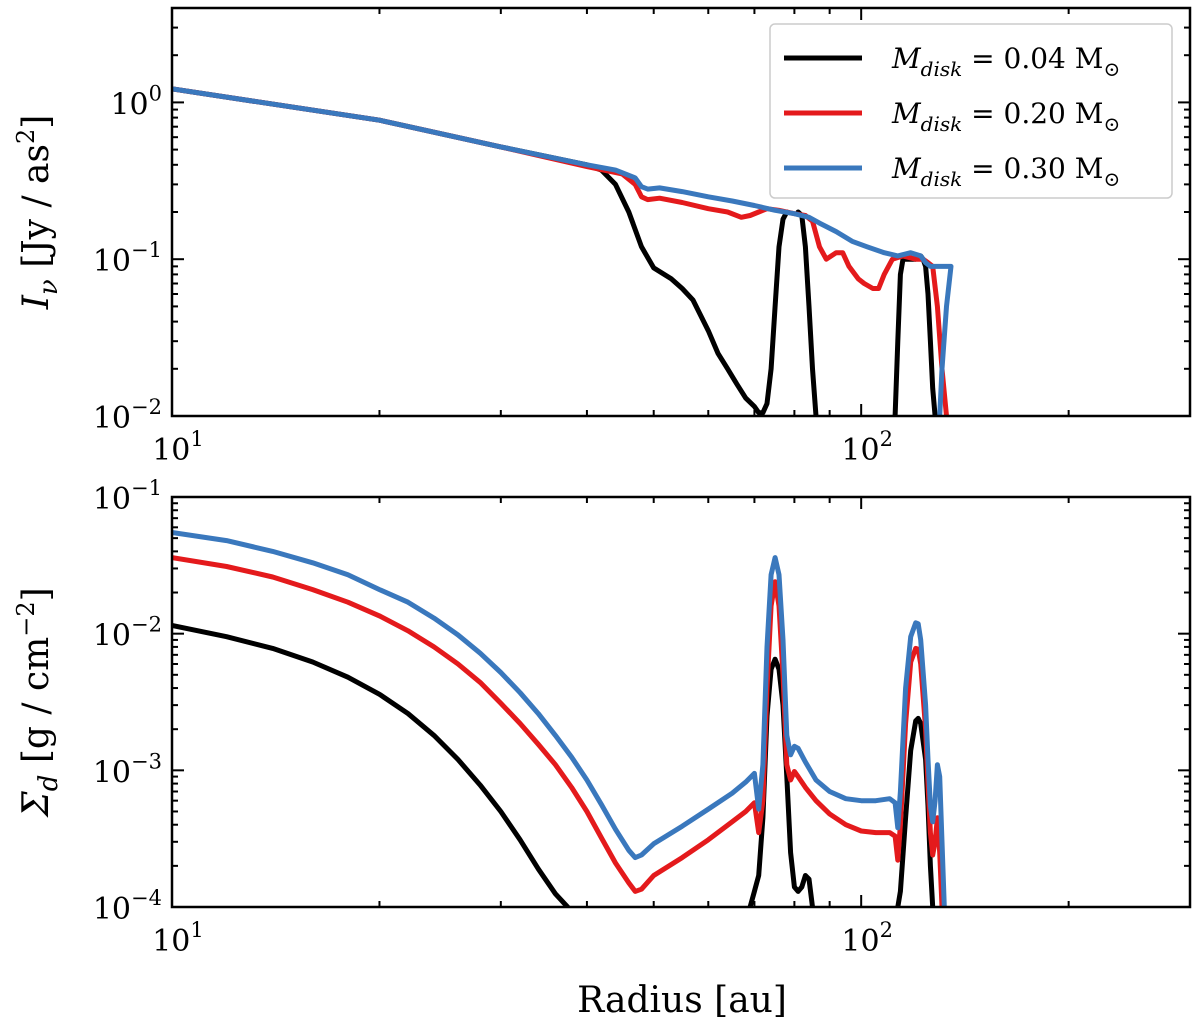 The image size is (1200, 1034). What do you see at coordinates (1005, 61) in the screenshot?
I see `legend-label: Mdisk = 0.04 M⊙` at bounding box center [1005, 61].